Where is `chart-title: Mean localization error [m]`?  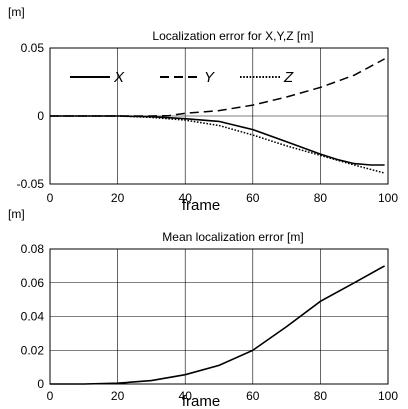
chart-title: Mean localization error [m] is located at coordinates (232, 237).